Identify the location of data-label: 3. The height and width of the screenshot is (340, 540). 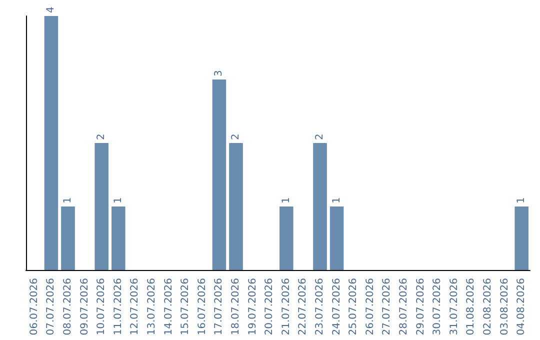
(219, 73).